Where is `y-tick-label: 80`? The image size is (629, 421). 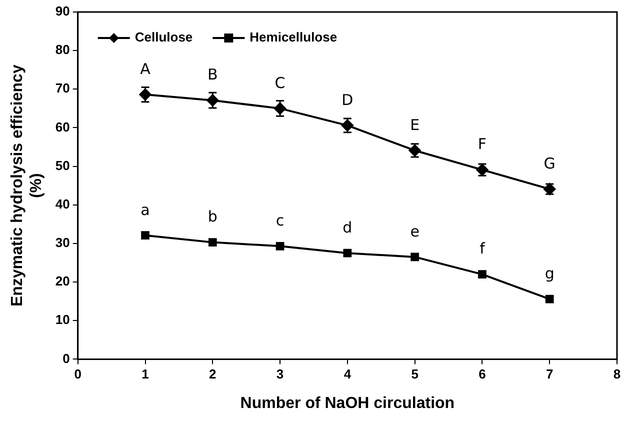
y-tick-label: 80 is located at coordinates (62, 50).